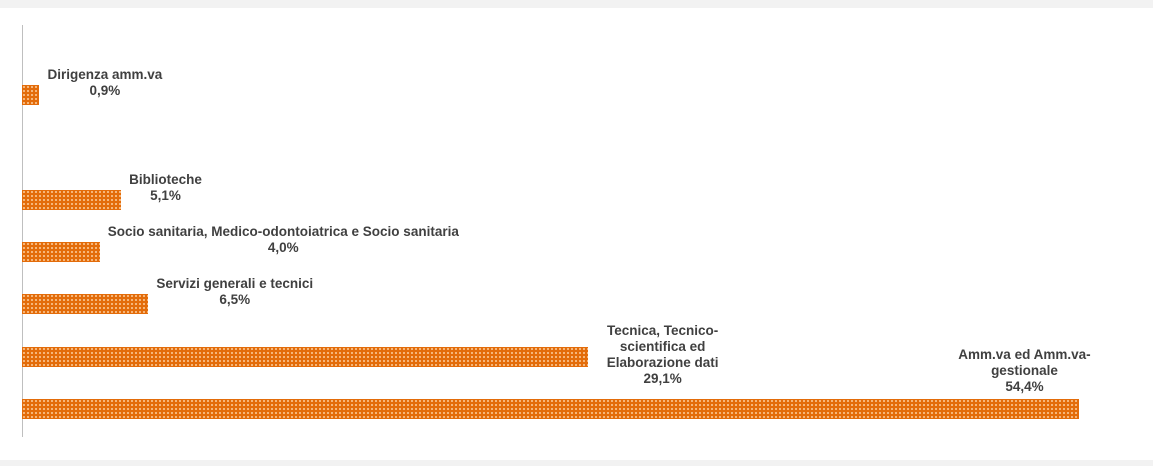 Image resolution: width=1153 pixels, height=466 pixels. What do you see at coordinates (283, 247) in the screenshot?
I see `value-label: 4,0%` at bounding box center [283, 247].